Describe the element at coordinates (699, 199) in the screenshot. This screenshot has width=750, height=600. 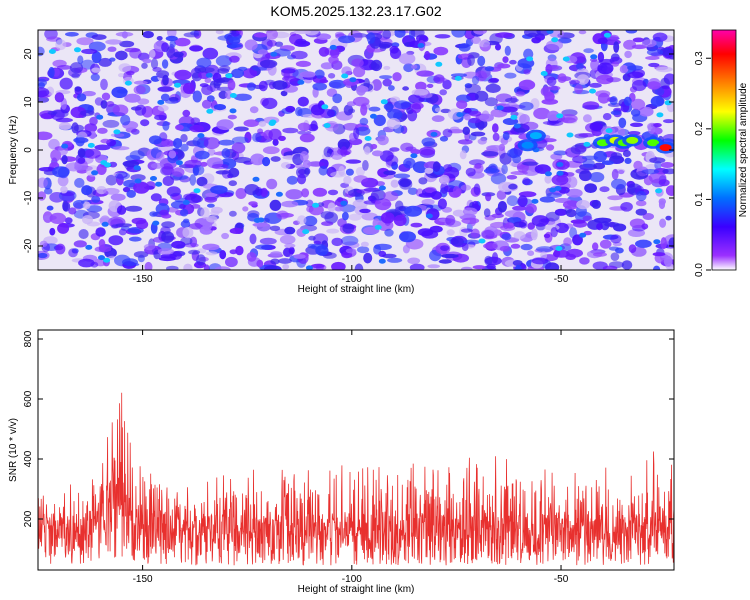
I see `colorbar-tick-label: 0.1` at that location.